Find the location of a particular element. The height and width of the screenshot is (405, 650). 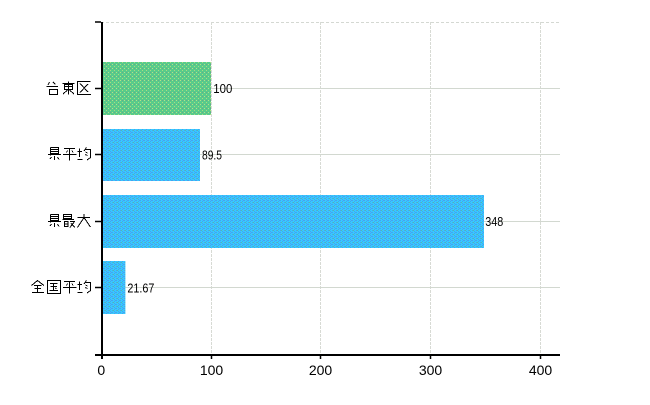

svg-text: 300 is located at coordinates (431, 370).